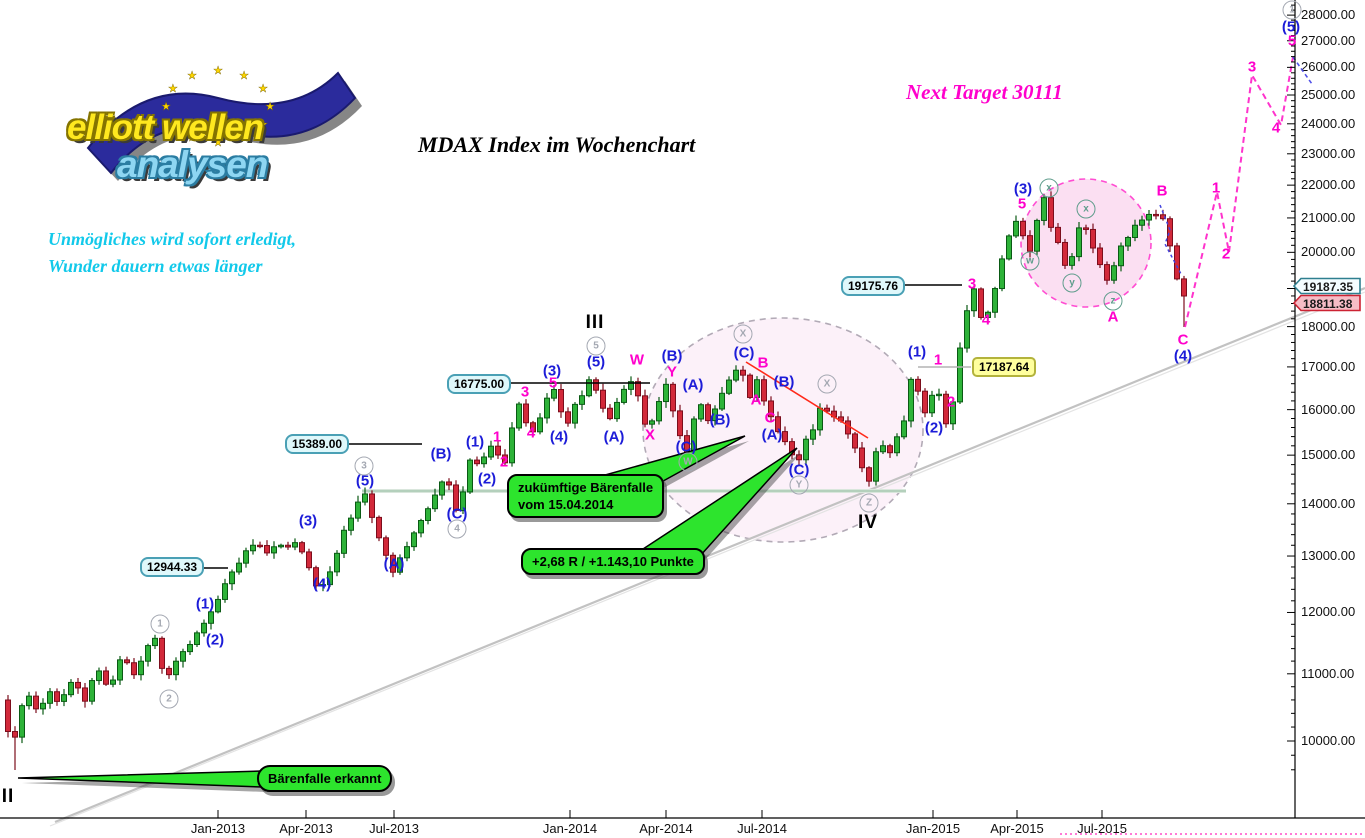 Image resolution: width=1365 pixels, height=838 pixels. Describe the element at coordinates (1086, 243) in the screenshot. I see `wave-ellipse-top` at that location.